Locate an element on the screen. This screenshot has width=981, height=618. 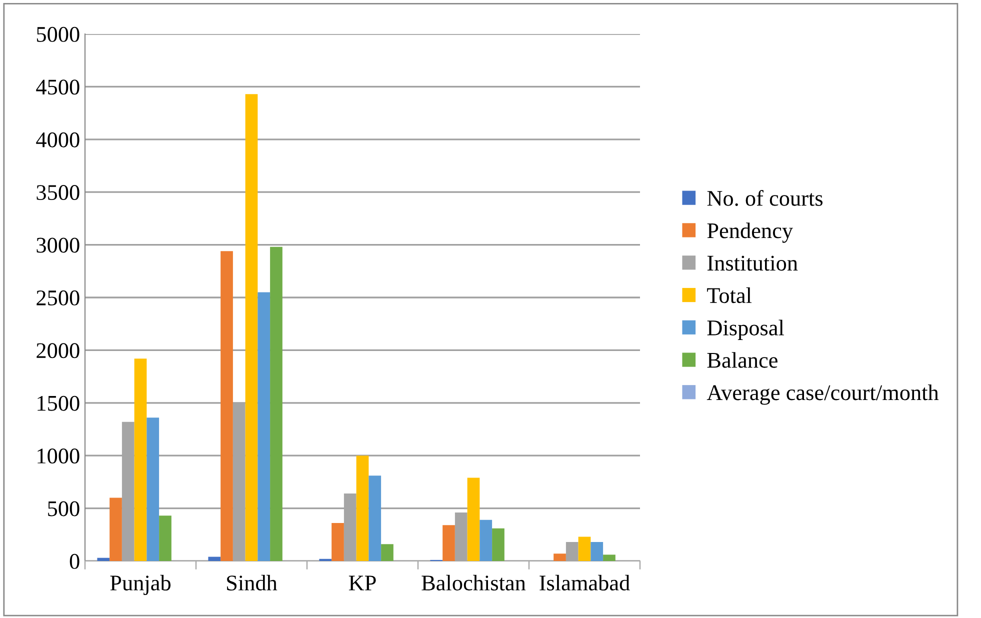
legend-label: Balance is located at coordinates (742, 360).